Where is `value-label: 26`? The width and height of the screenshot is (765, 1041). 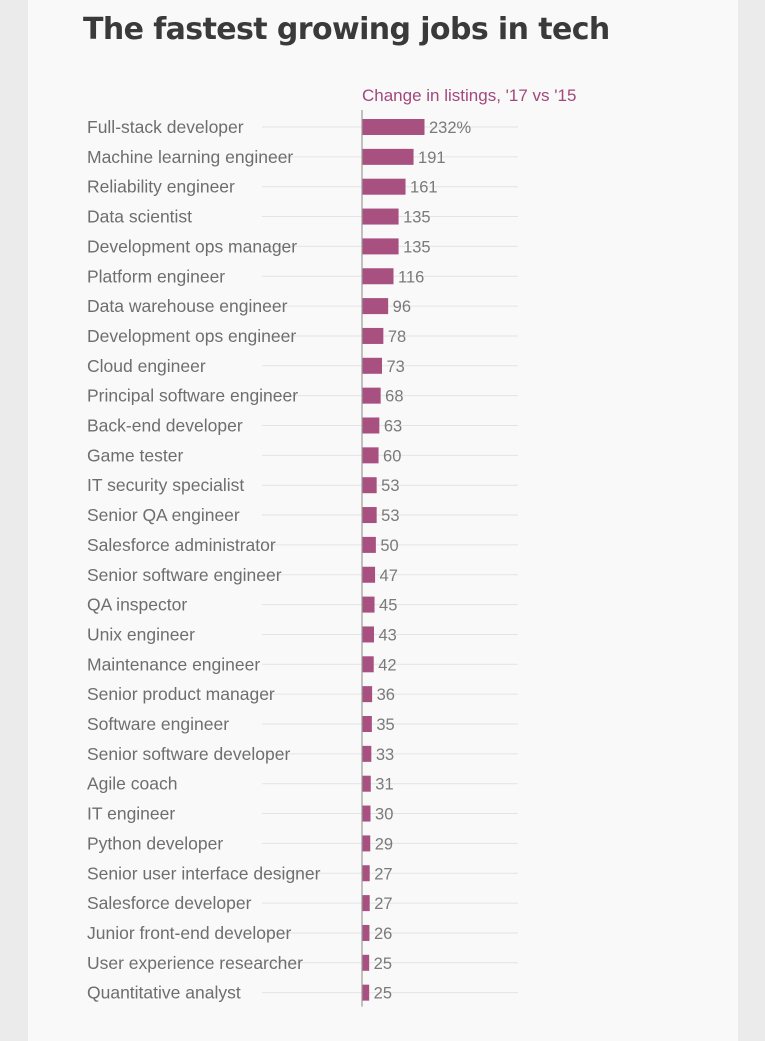 value-label: 26 is located at coordinates (383, 934).